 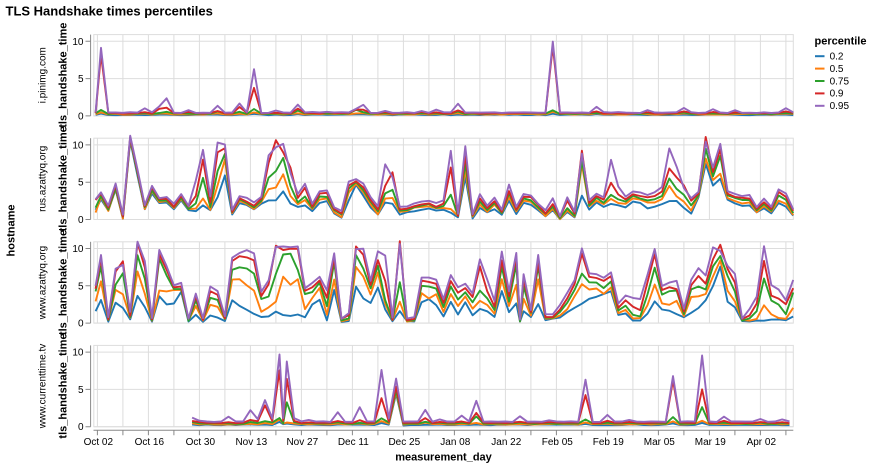 I want to click on svg-text: 0.5, so click(x=837, y=69).